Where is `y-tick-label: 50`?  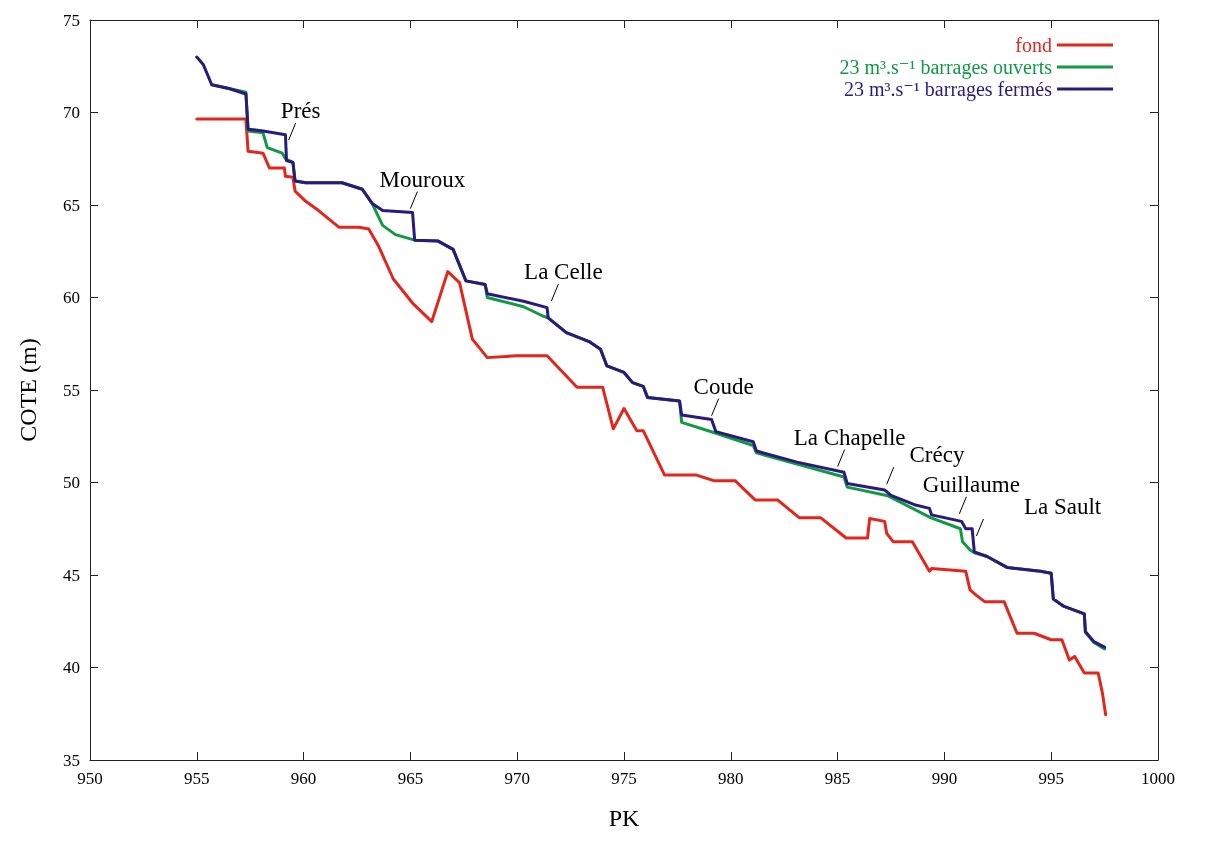
y-tick-label: 50 is located at coordinates (71, 482).